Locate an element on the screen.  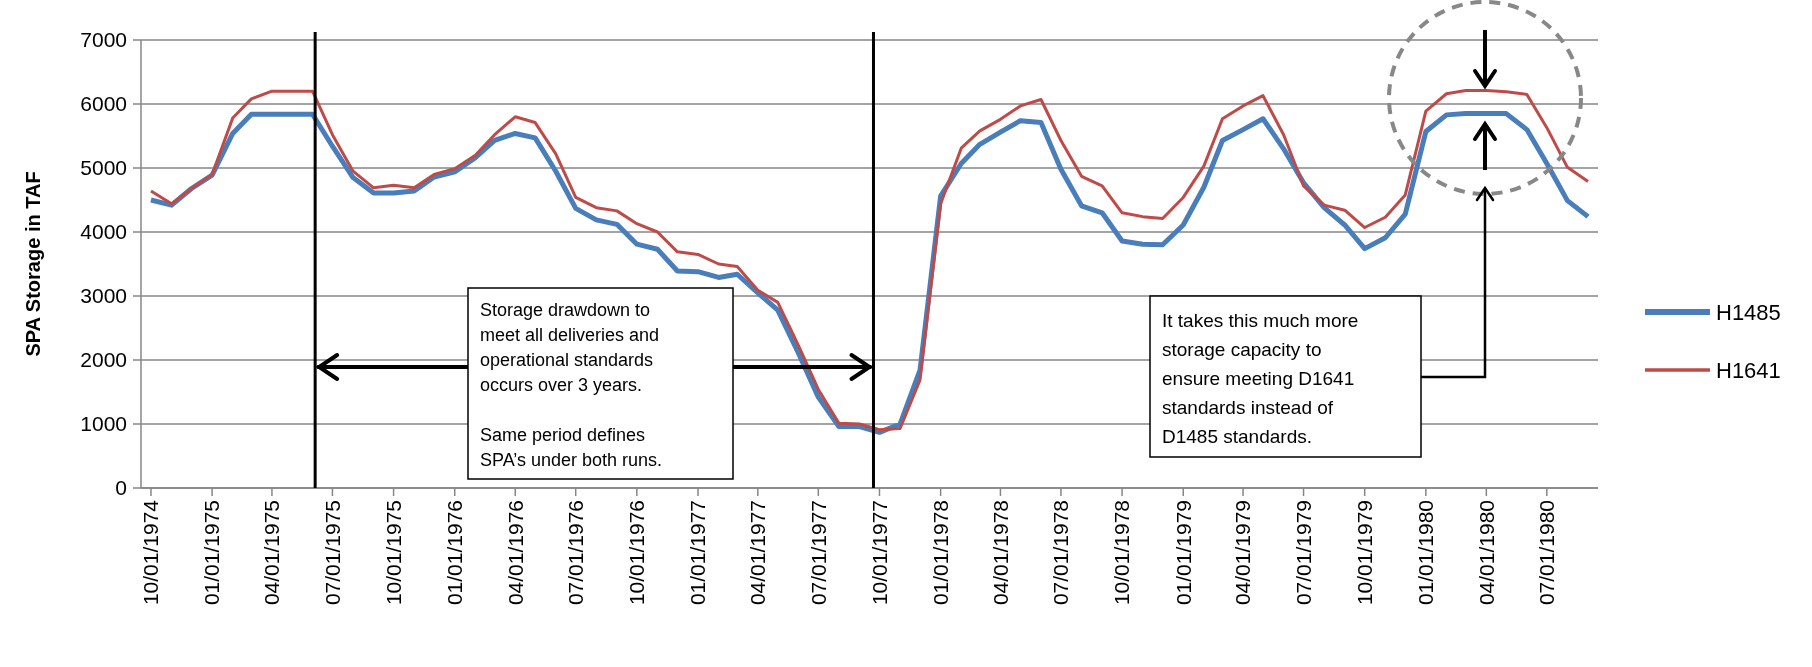
y-tick-label: 1000 is located at coordinates (103, 424).